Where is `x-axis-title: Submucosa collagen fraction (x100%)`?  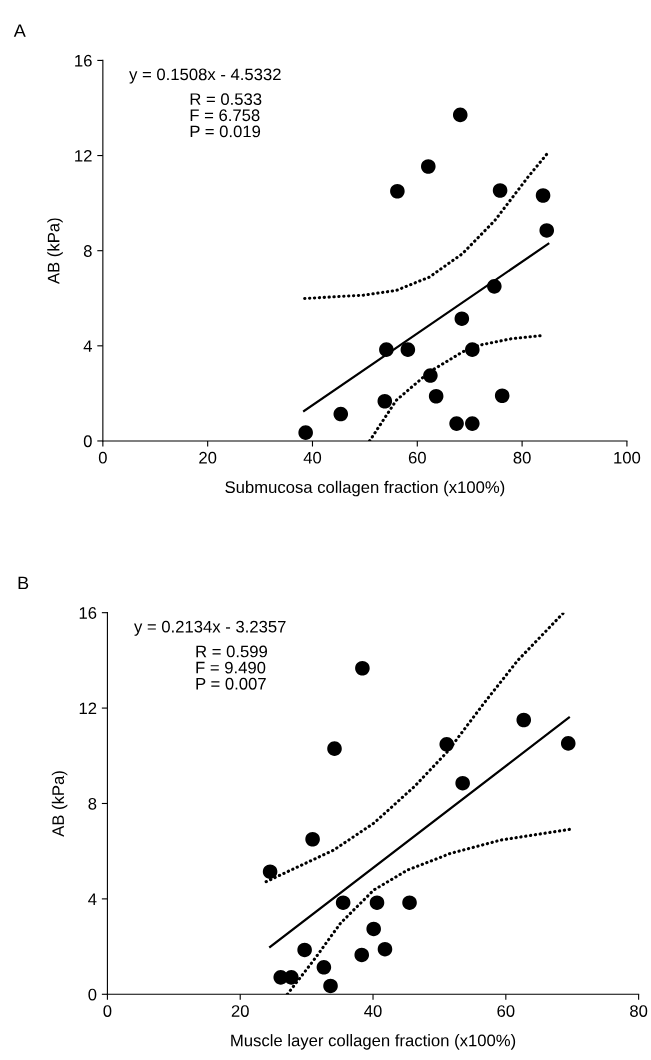 x-axis-title: Submucosa collagen fraction (x100%) is located at coordinates (365, 488).